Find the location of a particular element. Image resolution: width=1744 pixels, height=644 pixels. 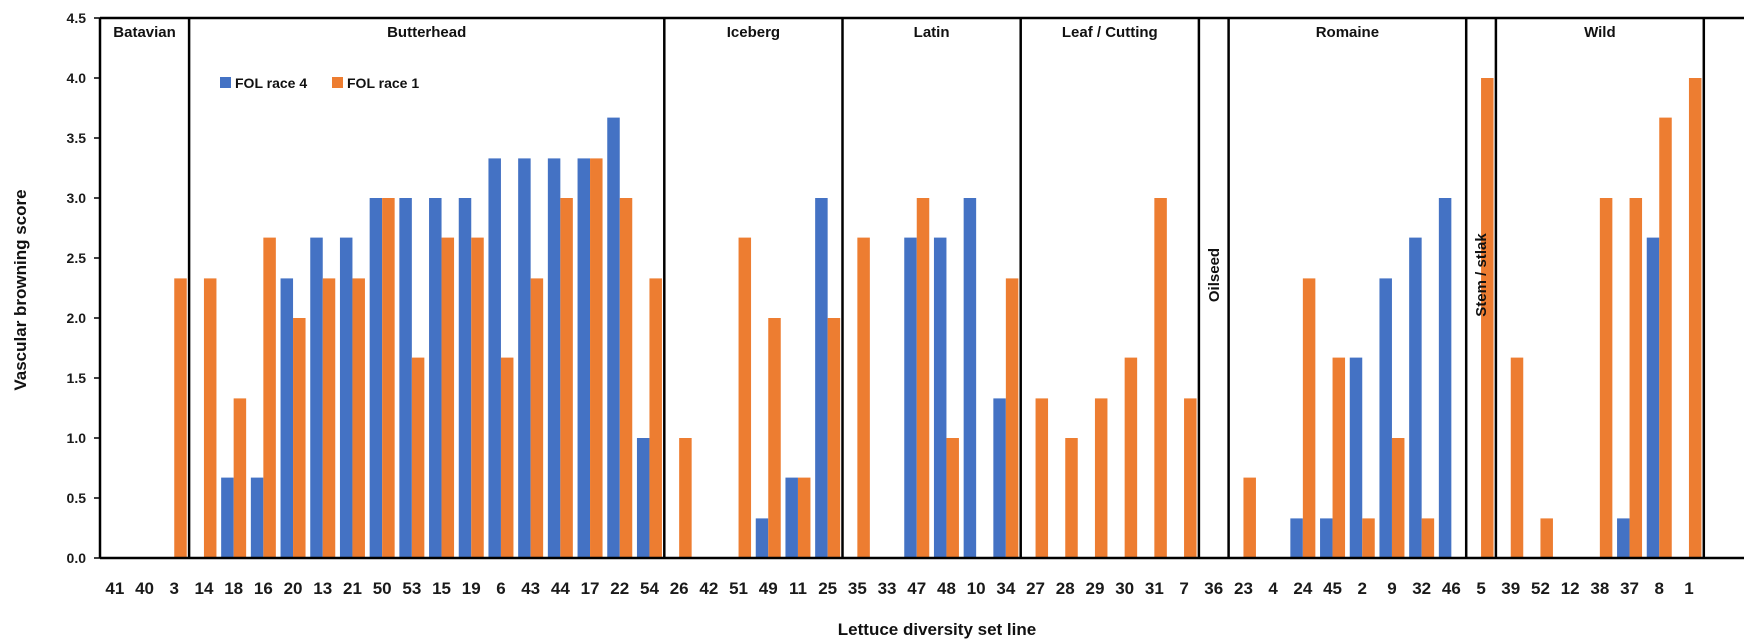

y-tick-label-0.0: 0.0 is located at coordinates (77, 558).